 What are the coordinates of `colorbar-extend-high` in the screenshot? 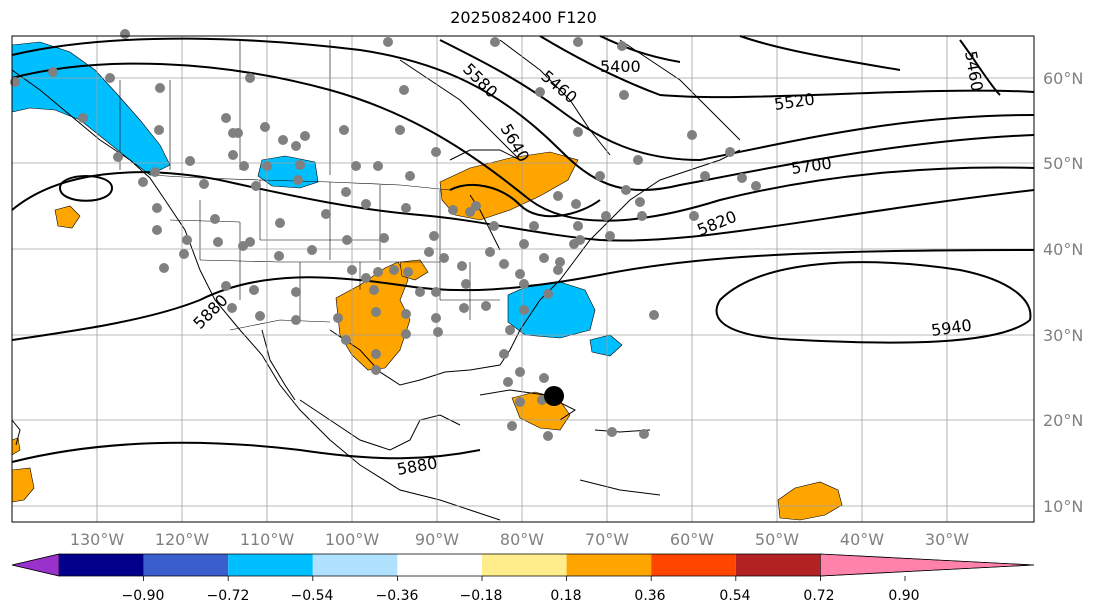 It's located at (927, 565).